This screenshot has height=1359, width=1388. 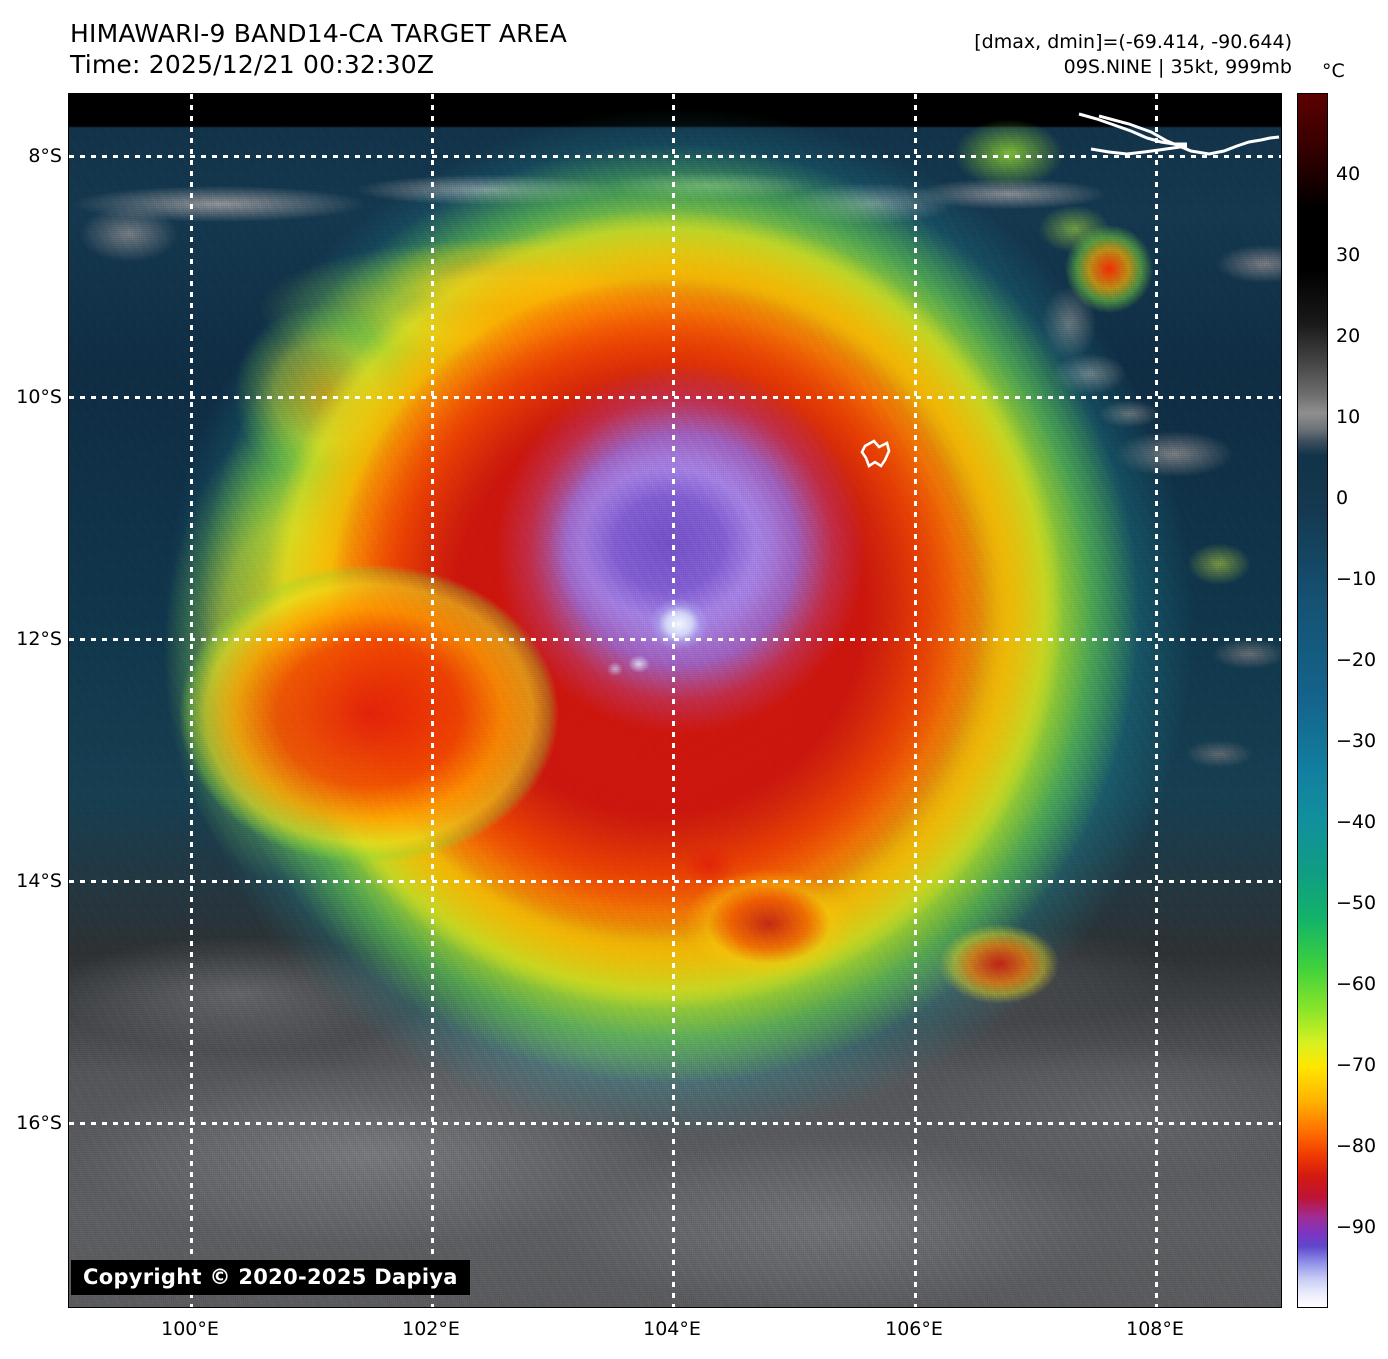 What do you see at coordinates (1342, 498) in the screenshot?
I see `cbar-tick-0: 0` at bounding box center [1342, 498].